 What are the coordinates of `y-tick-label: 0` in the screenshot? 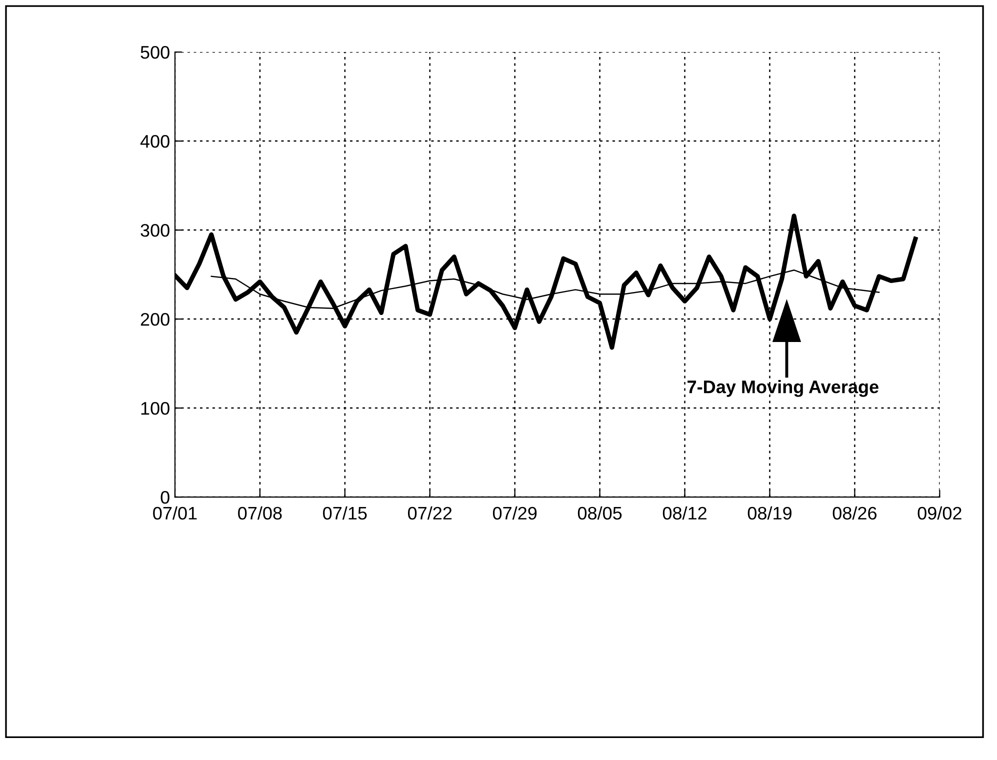 It's located at (165, 497).